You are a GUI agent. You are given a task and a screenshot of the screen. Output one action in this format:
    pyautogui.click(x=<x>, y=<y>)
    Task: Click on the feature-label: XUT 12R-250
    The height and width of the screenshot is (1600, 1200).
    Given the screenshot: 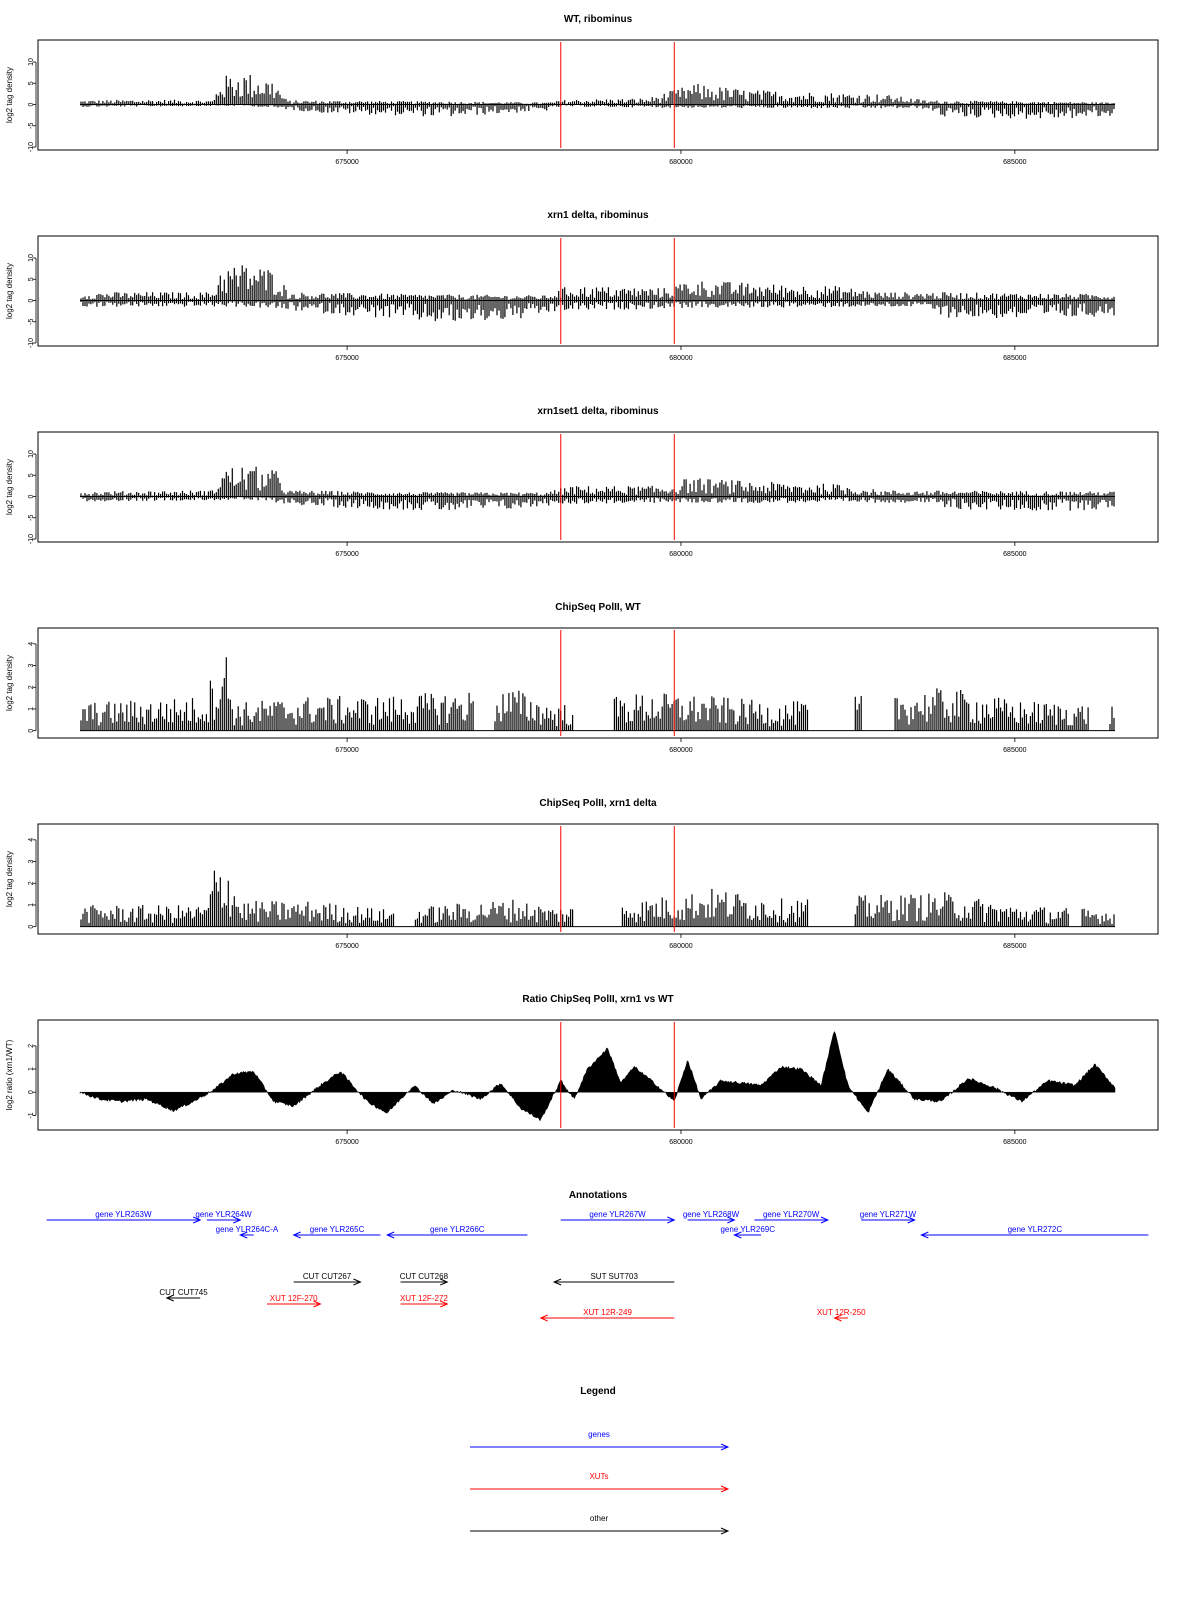 What is the action you would take?
    pyautogui.click(x=841, y=1312)
    